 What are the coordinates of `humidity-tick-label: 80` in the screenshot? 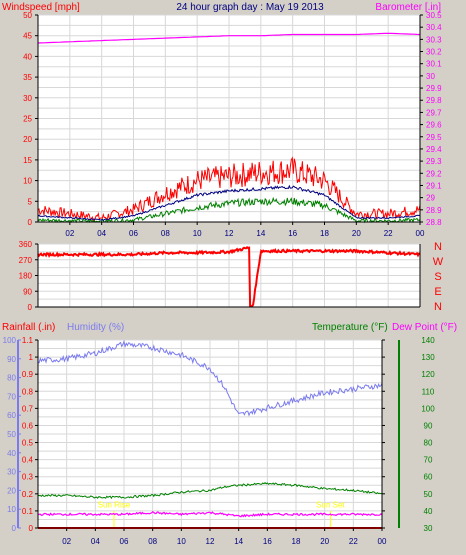 It's located at (11, 378).